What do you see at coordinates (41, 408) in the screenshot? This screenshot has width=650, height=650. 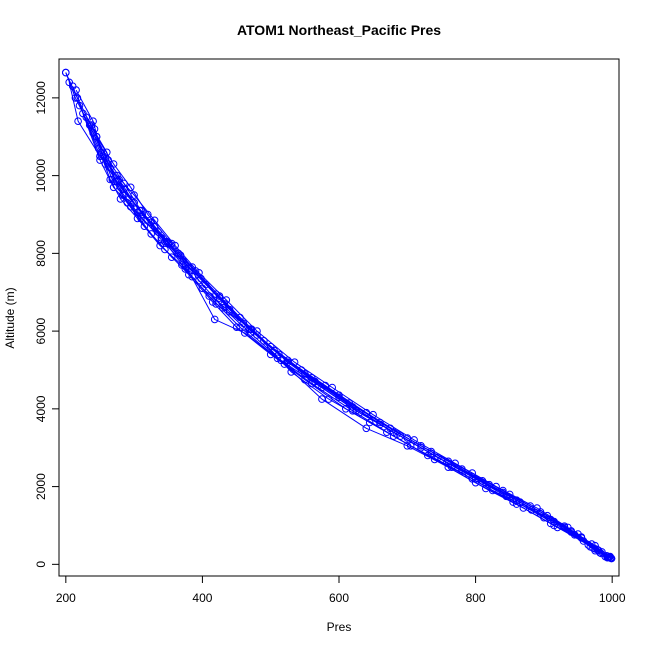 I see `y-tick-label: 4000` at bounding box center [41, 408].